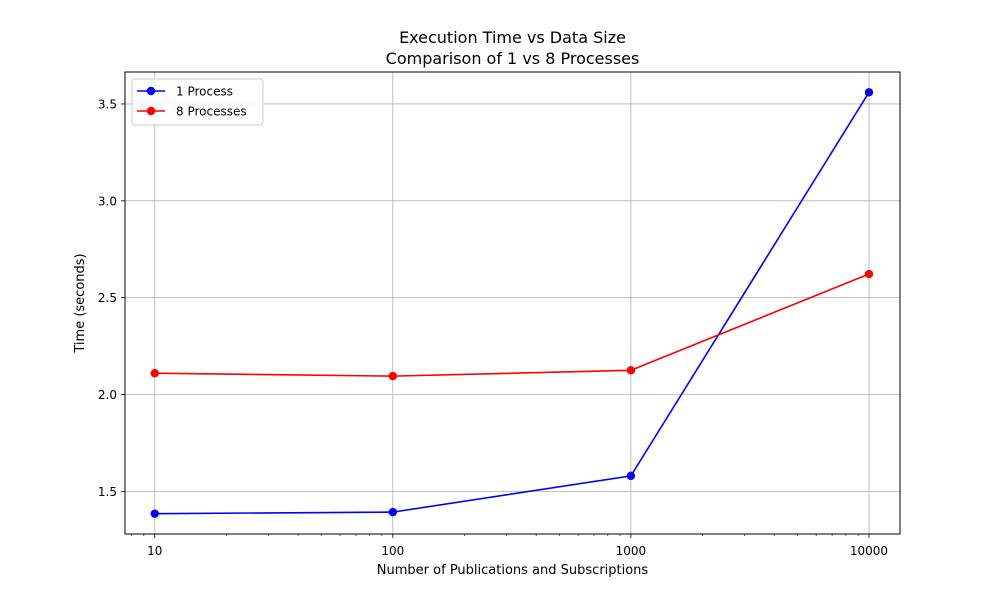 The height and width of the screenshot is (600, 1000). I want to click on legend-item: 1 Process, so click(185, 92).